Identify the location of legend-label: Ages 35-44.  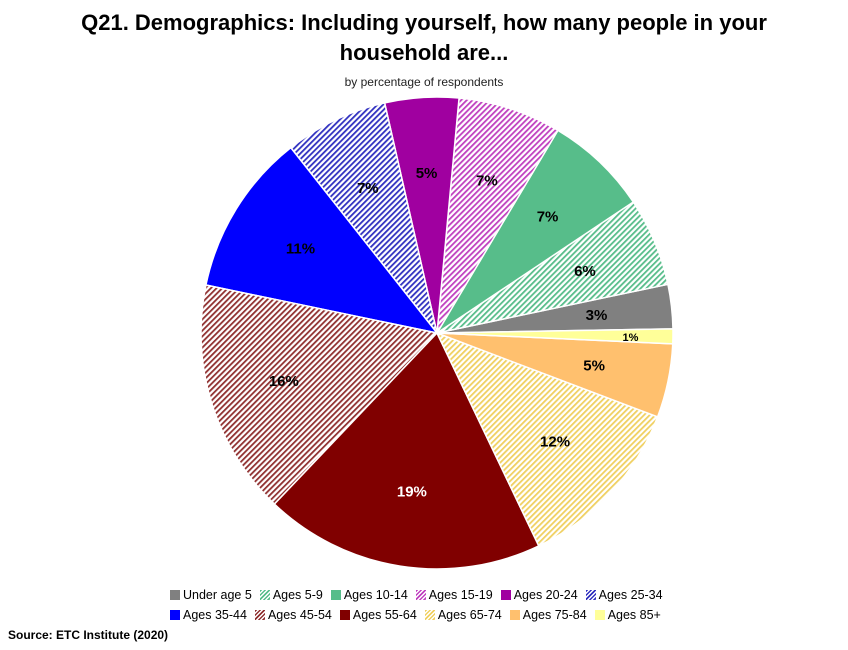
(215, 615).